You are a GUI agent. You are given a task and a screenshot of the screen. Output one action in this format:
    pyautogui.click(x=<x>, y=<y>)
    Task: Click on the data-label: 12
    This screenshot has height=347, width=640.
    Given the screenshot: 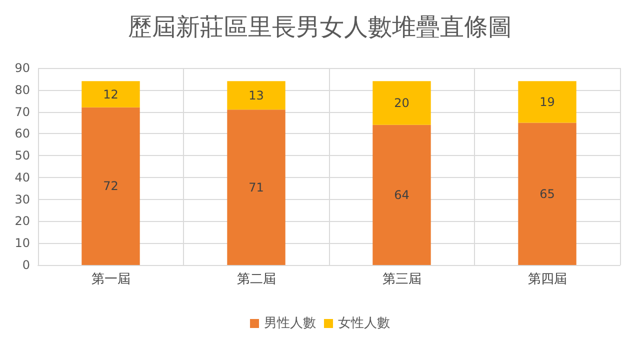 What is the action you would take?
    pyautogui.click(x=110, y=94)
    